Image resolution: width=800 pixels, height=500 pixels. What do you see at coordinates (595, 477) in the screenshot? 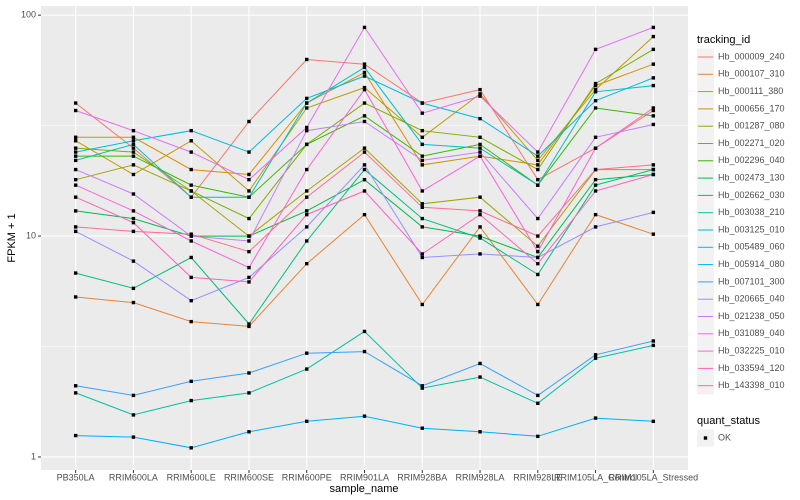
I see `x-tick-label: RRIM105LA_Control` at bounding box center [595, 477].